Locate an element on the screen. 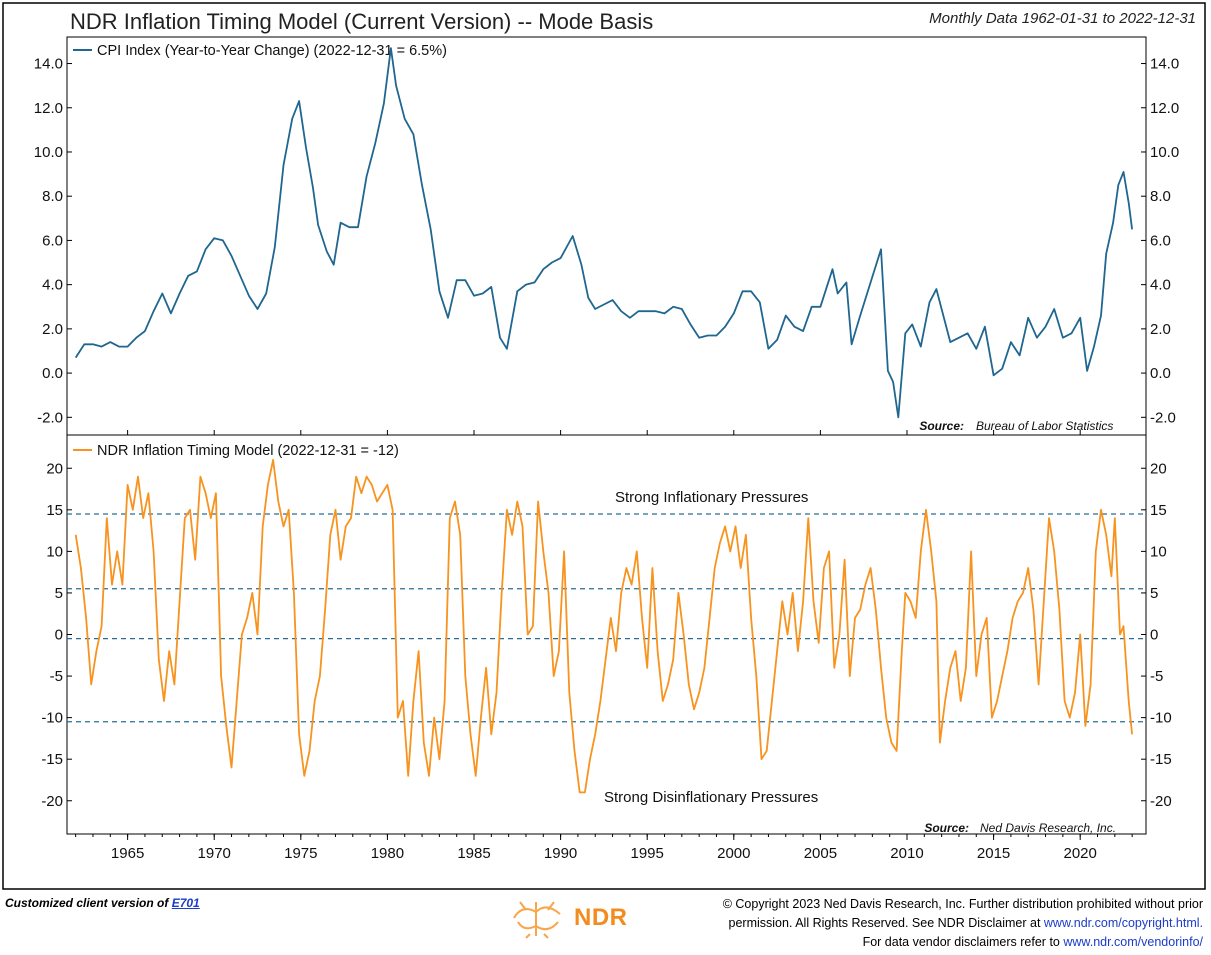  model-ytick-left-label: 20 is located at coordinates (54, 468).